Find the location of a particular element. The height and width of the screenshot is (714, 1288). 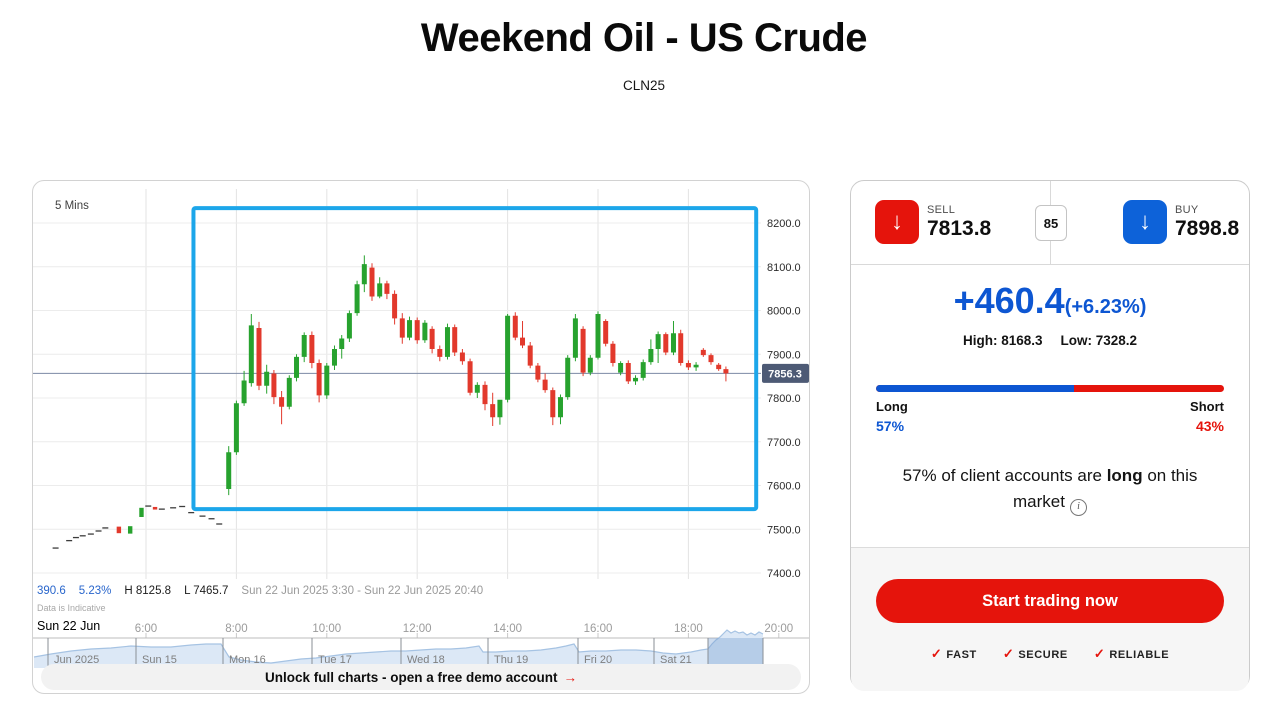

badge-reliable-label: RELIABLE is located at coordinates (1139, 655).